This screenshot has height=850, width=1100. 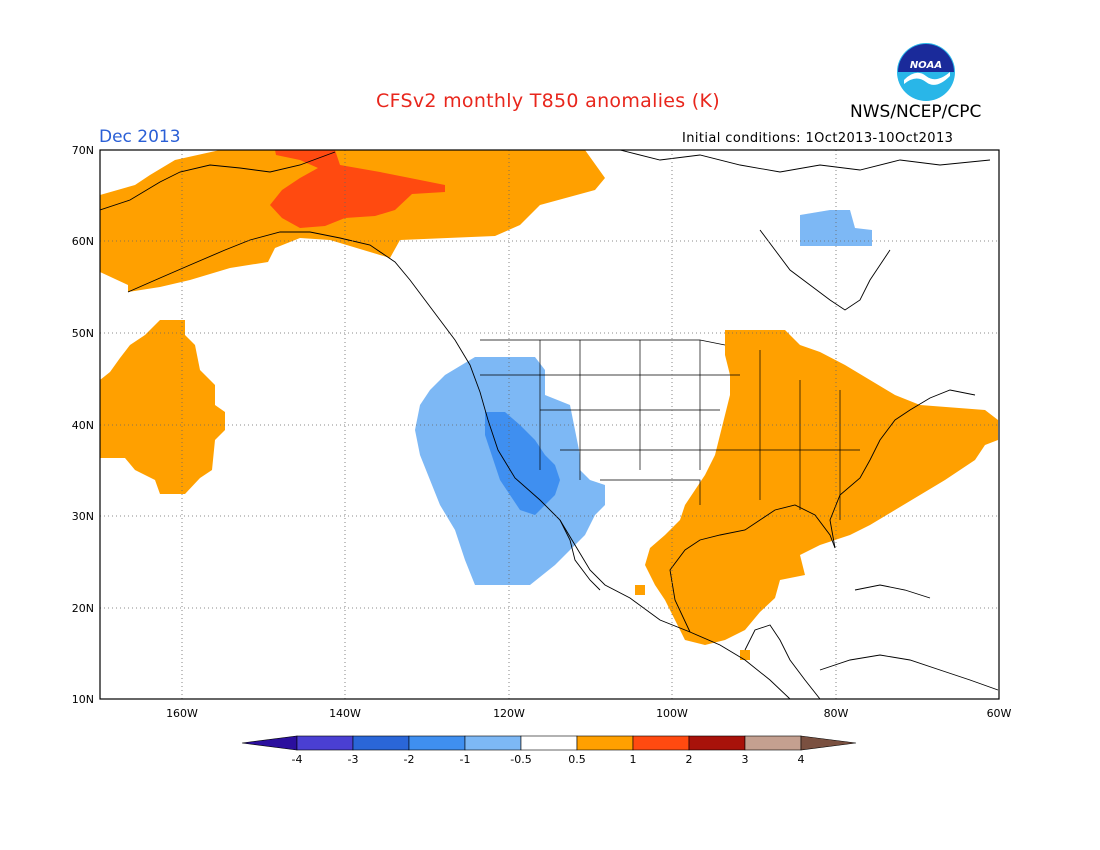 I want to click on colorbar-arrow-low, so click(x=269, y=743).